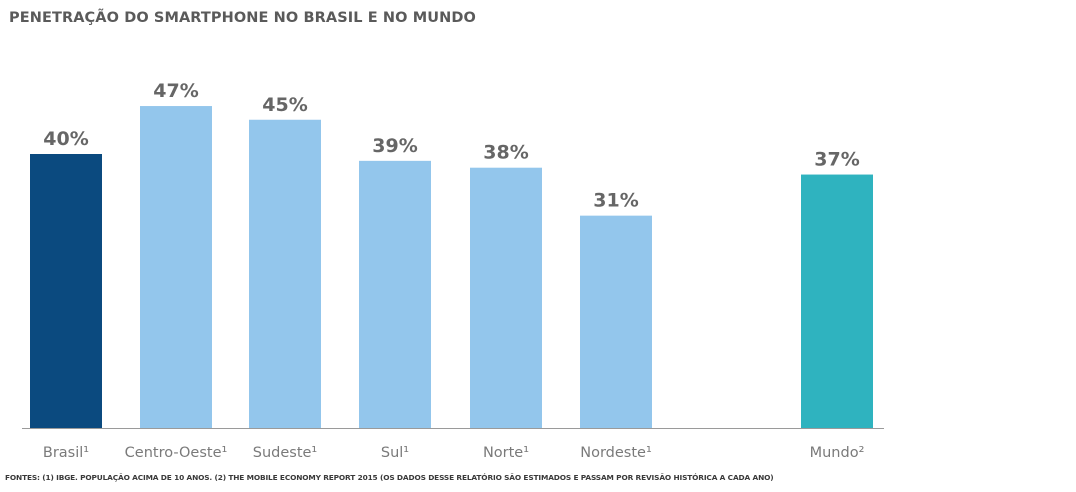 The image size is (1076, 492). What do you see at coordinates (837, 301) in the screenshot?
I see `bar-mundo` at bounding box center [837, 301].